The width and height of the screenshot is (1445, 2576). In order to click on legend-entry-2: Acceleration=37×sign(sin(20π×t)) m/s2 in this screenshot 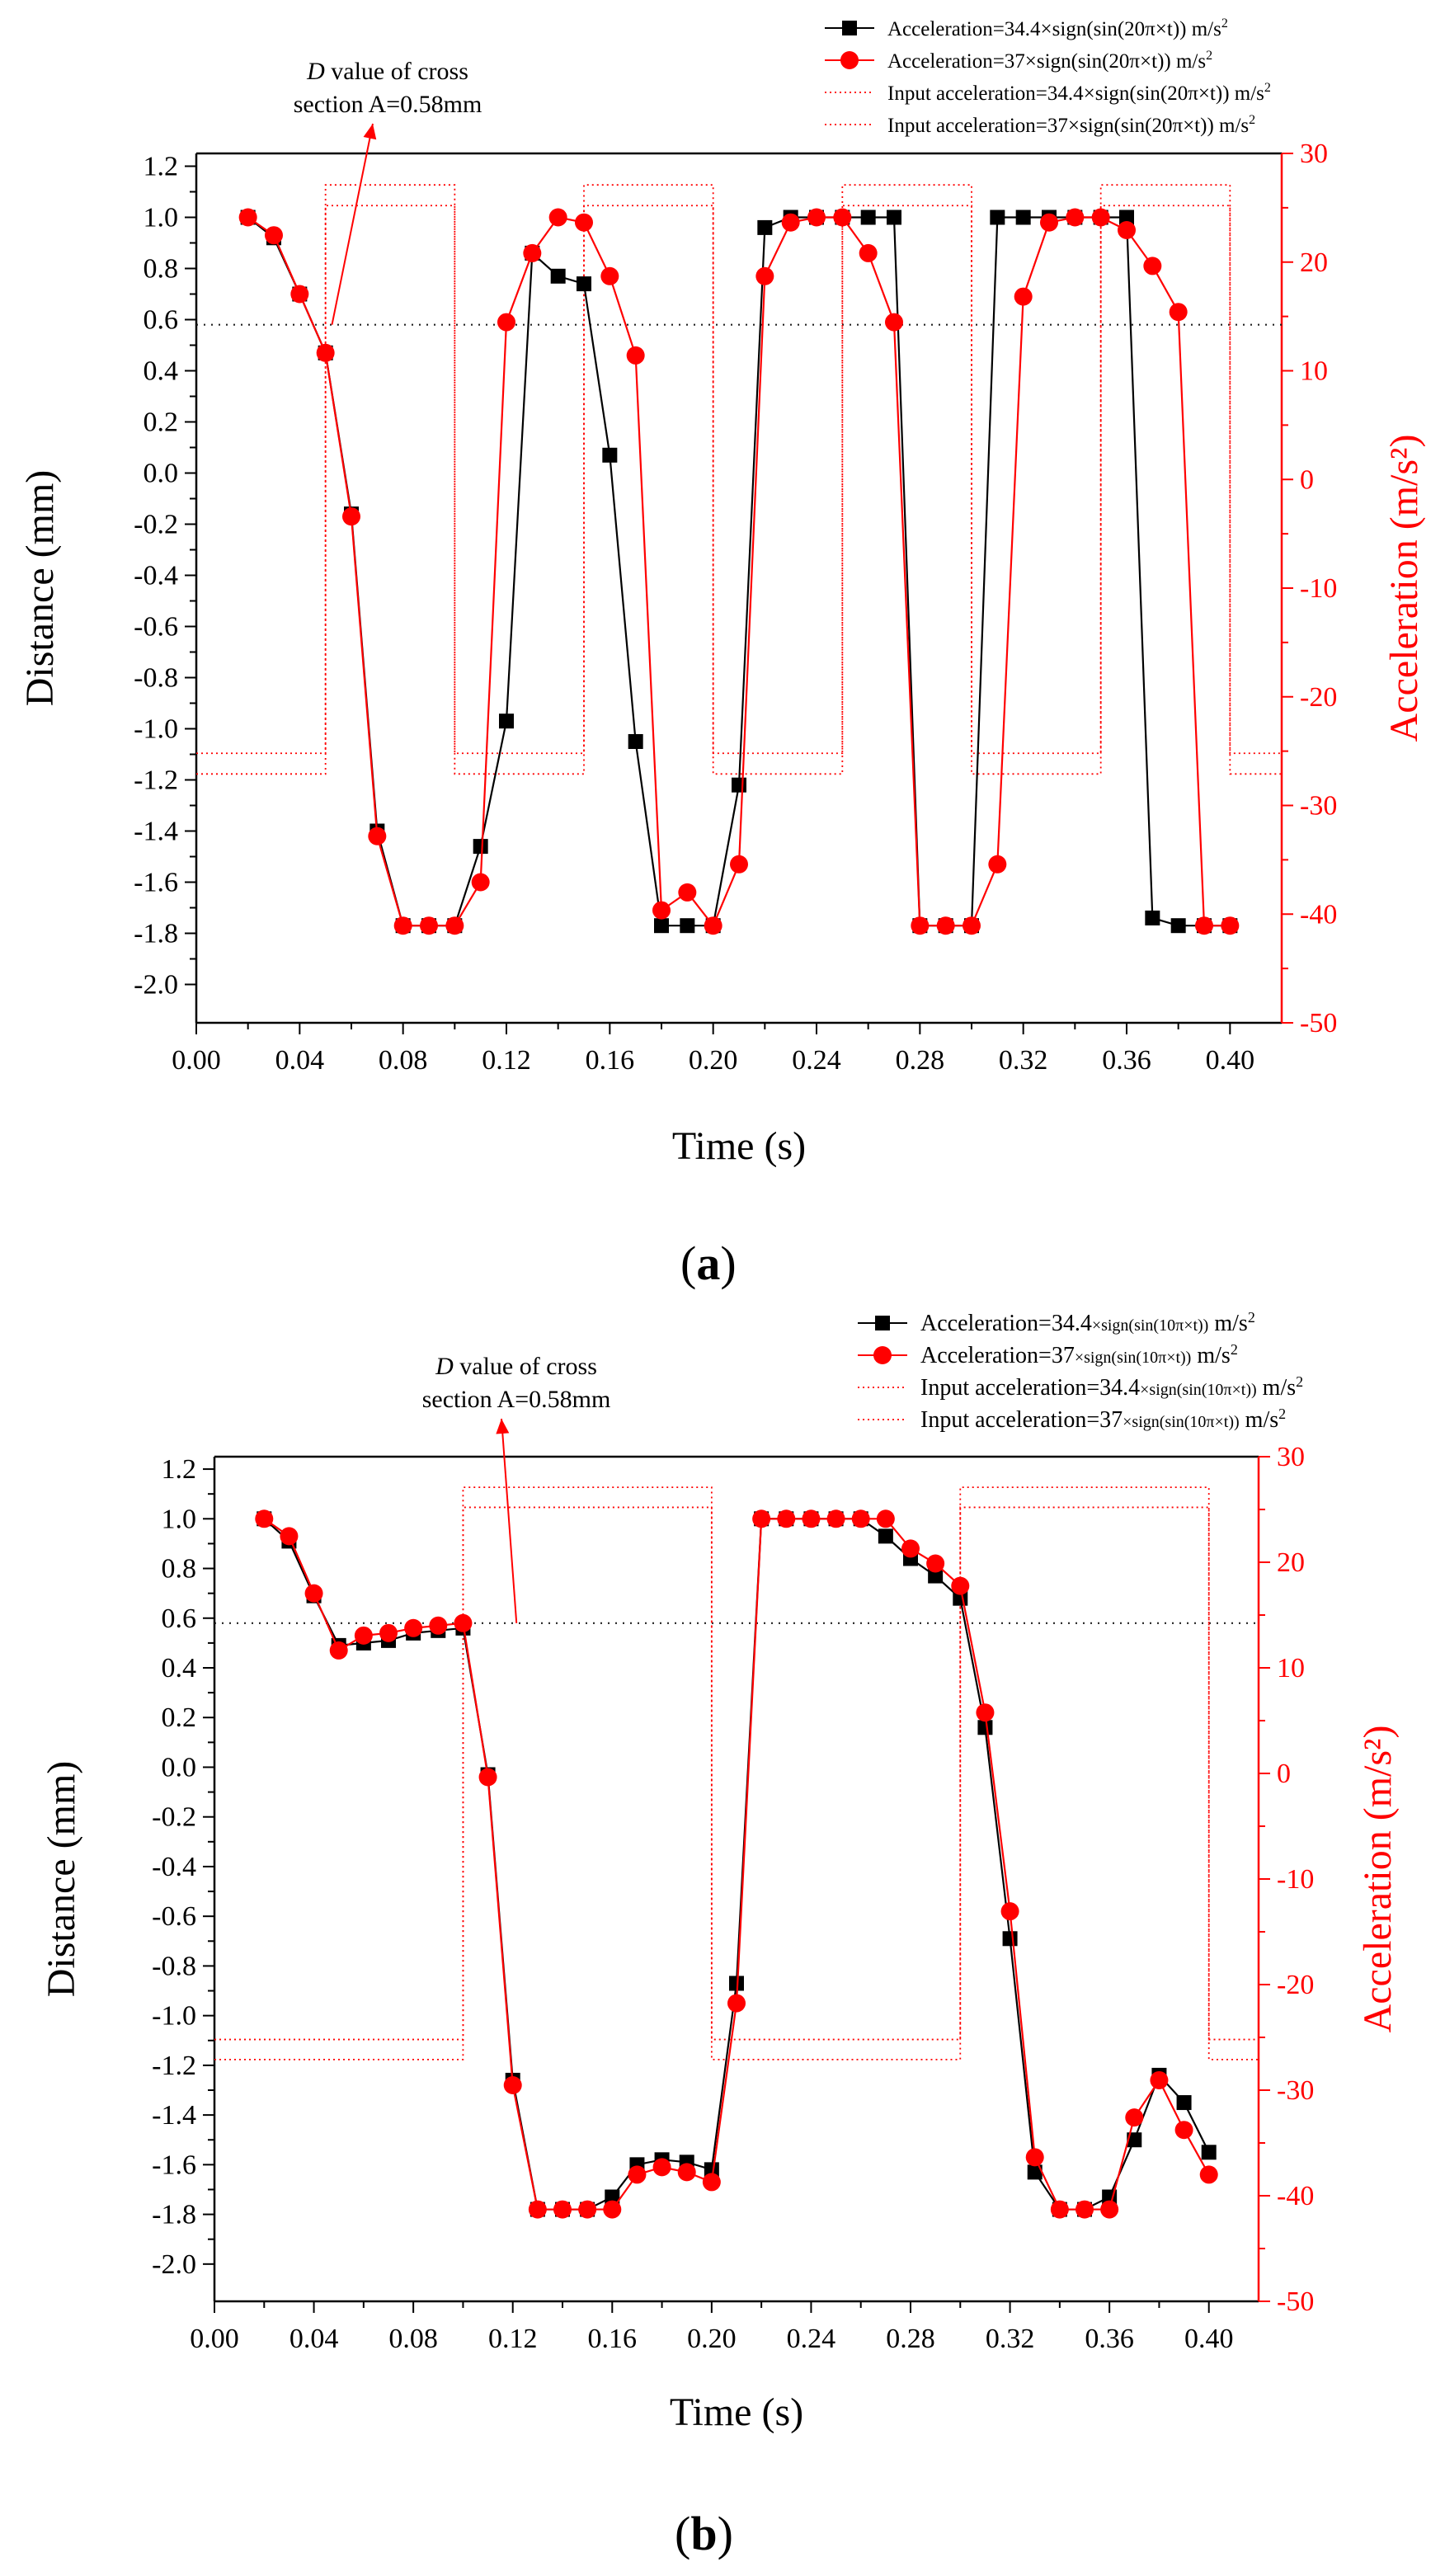, I will do `click(1049, 61)`.